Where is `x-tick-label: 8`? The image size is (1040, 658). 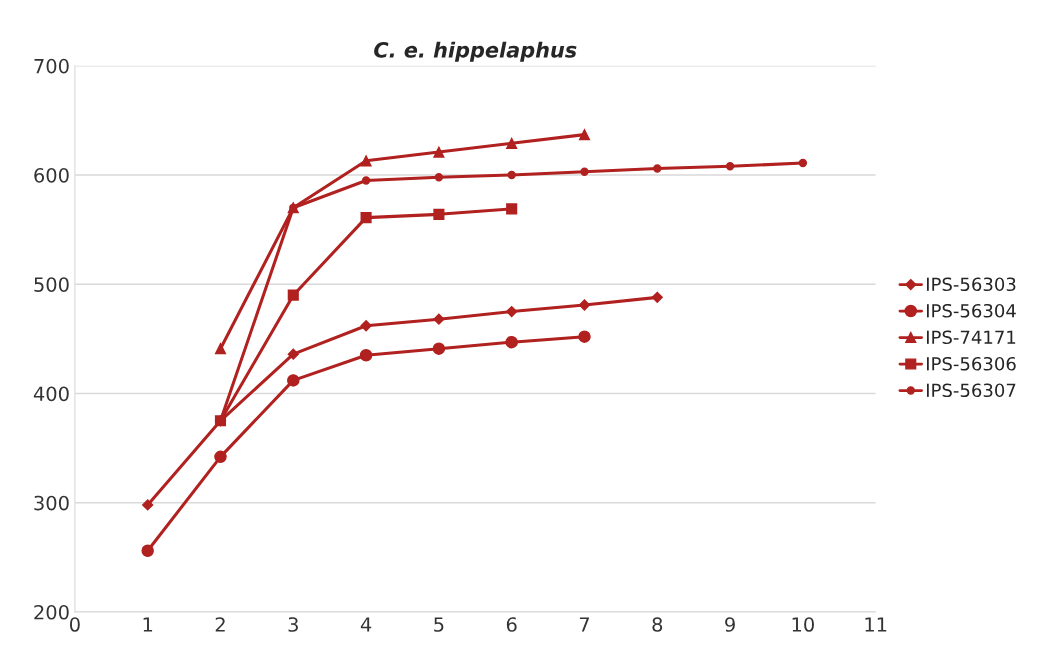
x-tick-label: 8 is located at coordinates (657, 624).